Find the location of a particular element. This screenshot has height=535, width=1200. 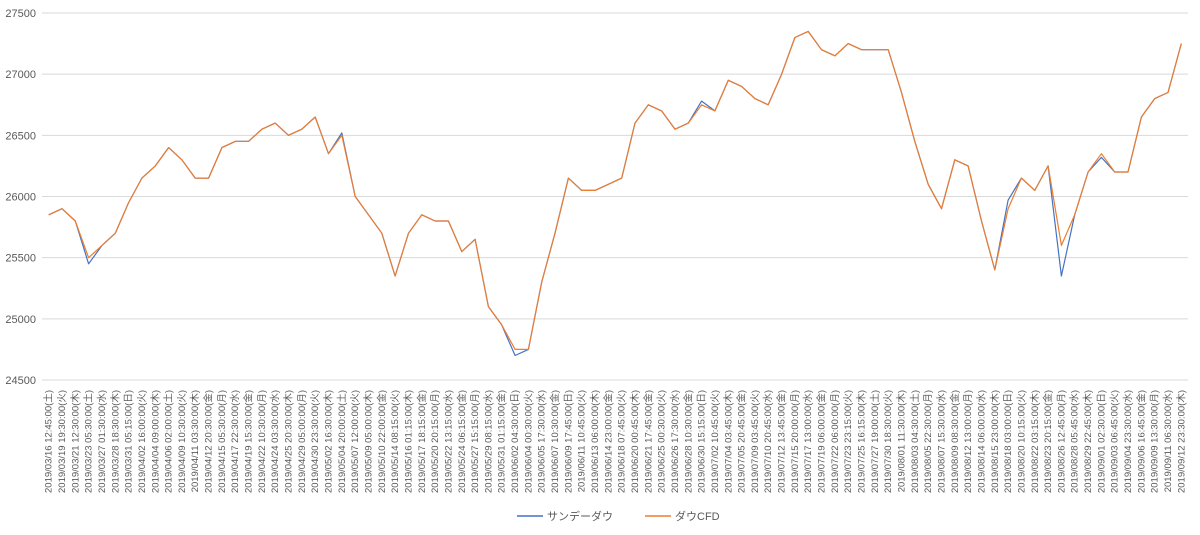

x-tick-label: 2019/07/09 03:45:00(火) is located at coordinates (755, 441).